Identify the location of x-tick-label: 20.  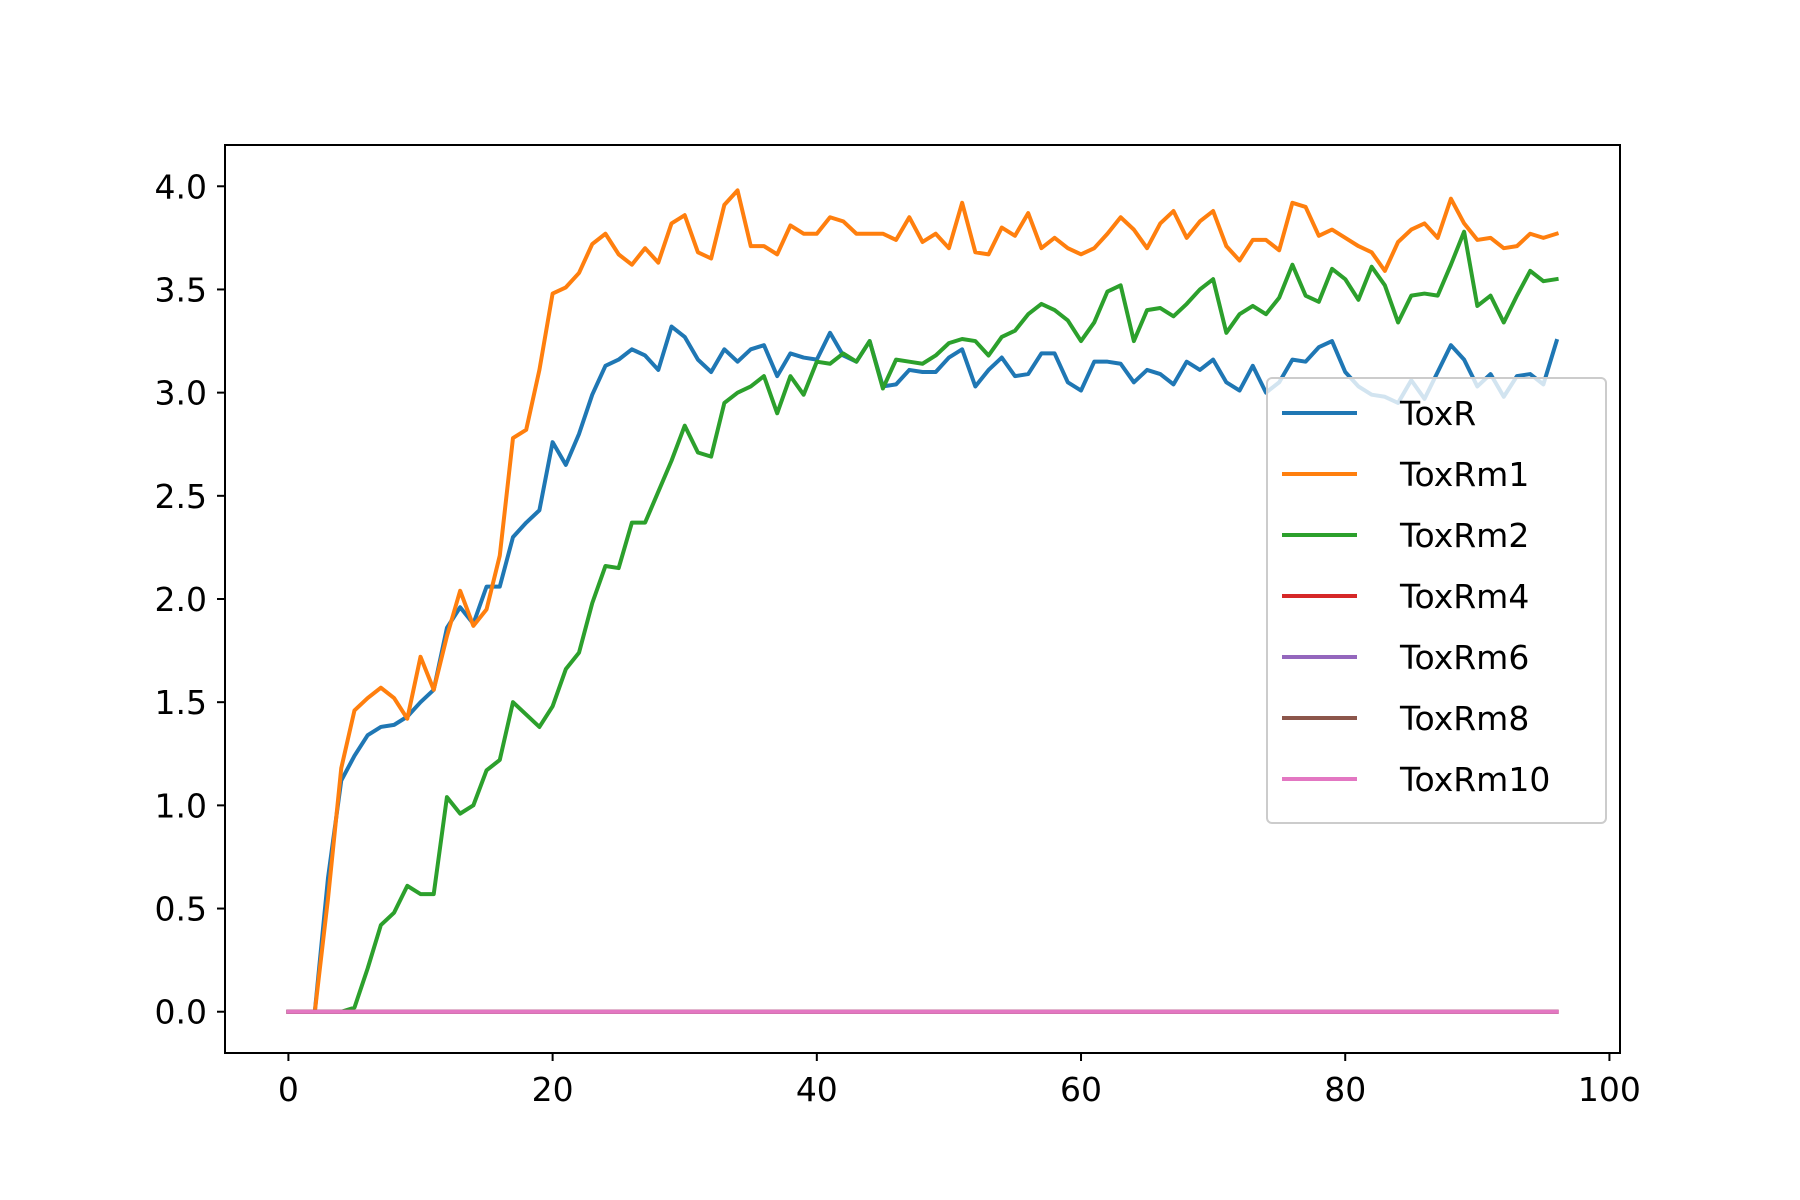
(553, 1089).